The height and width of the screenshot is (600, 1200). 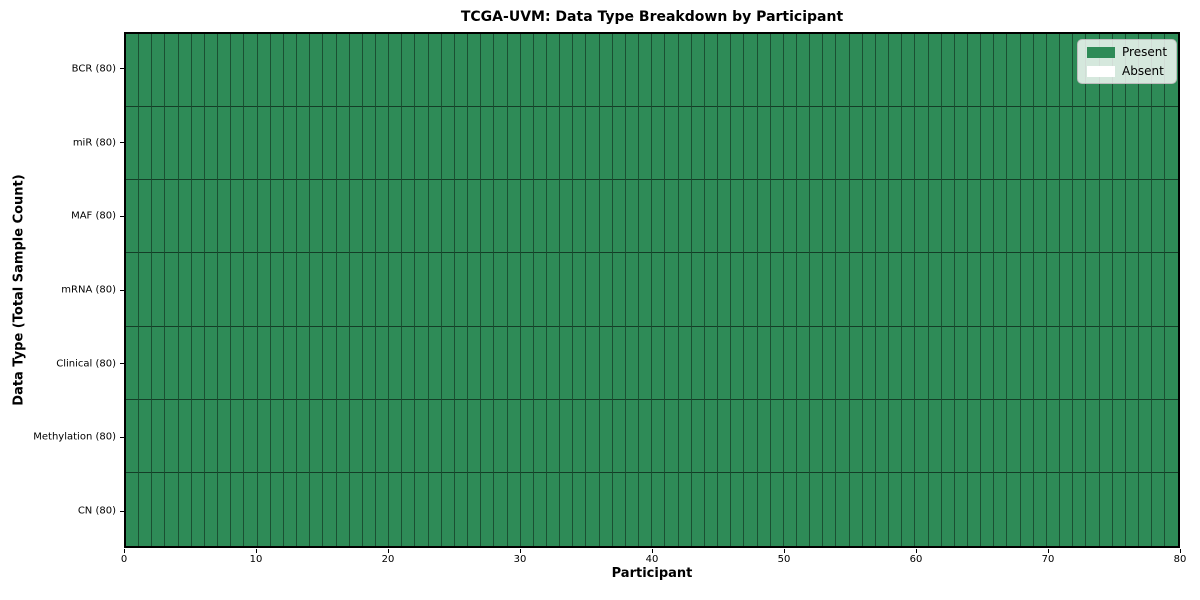 I want to click on x-tick-label: 10, so click(x=256, y=559).